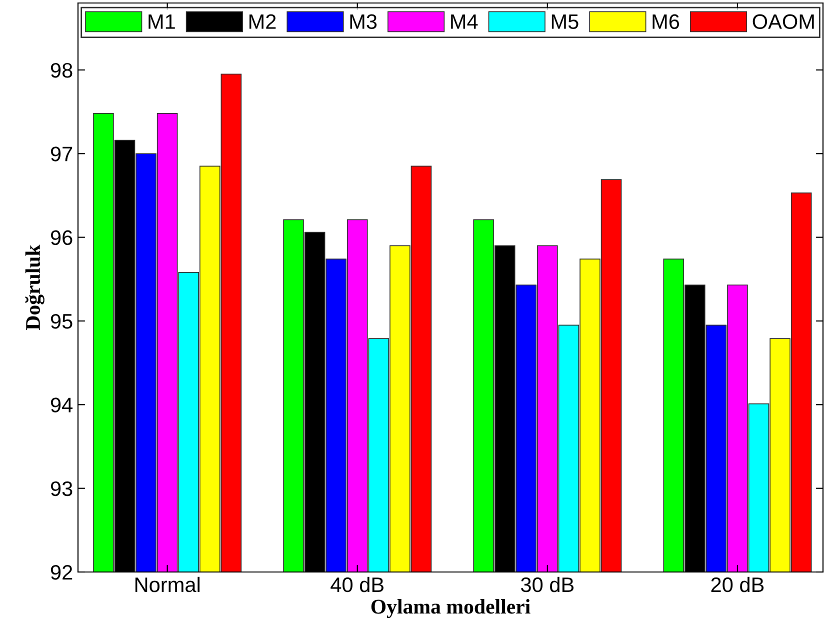 The image size is (834, 644). Describe the element at coordinates (547, 584) in the screenshot. I see `x-tick-label: 30 dB` at that location.